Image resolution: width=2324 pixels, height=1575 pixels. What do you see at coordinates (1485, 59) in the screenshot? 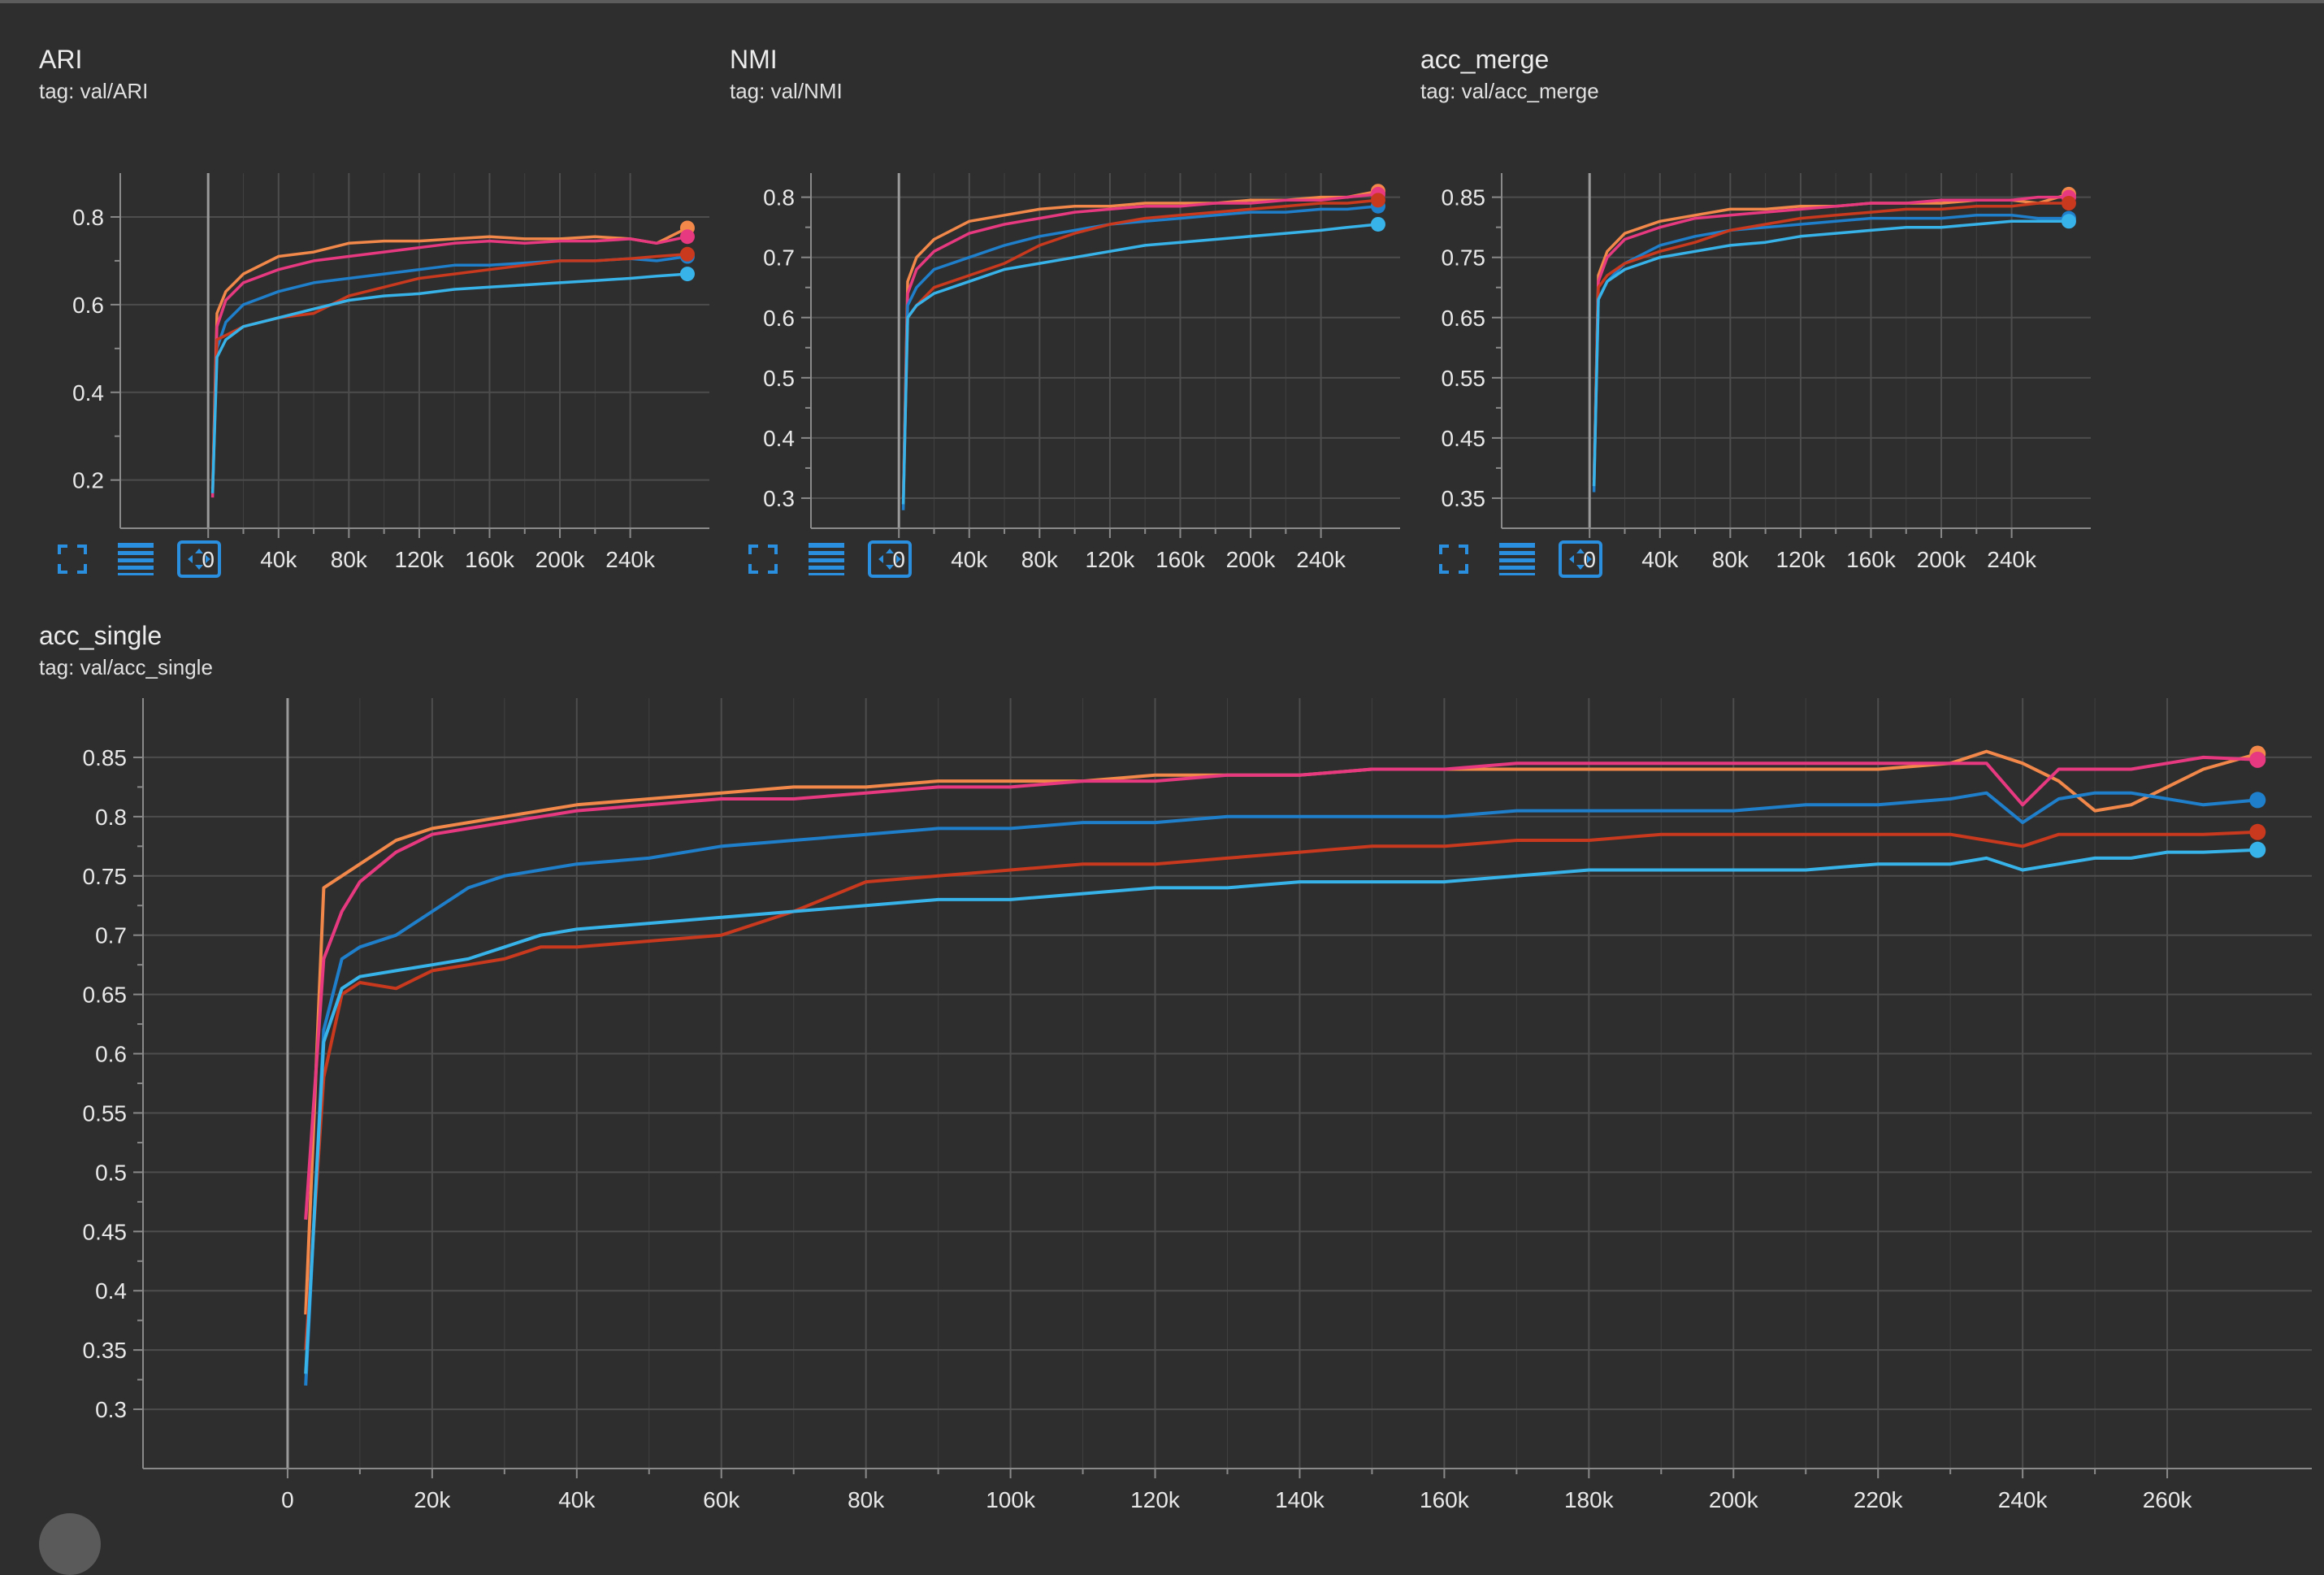
I see `chart-title: acc_merge` at bounding box center [1485, 59].